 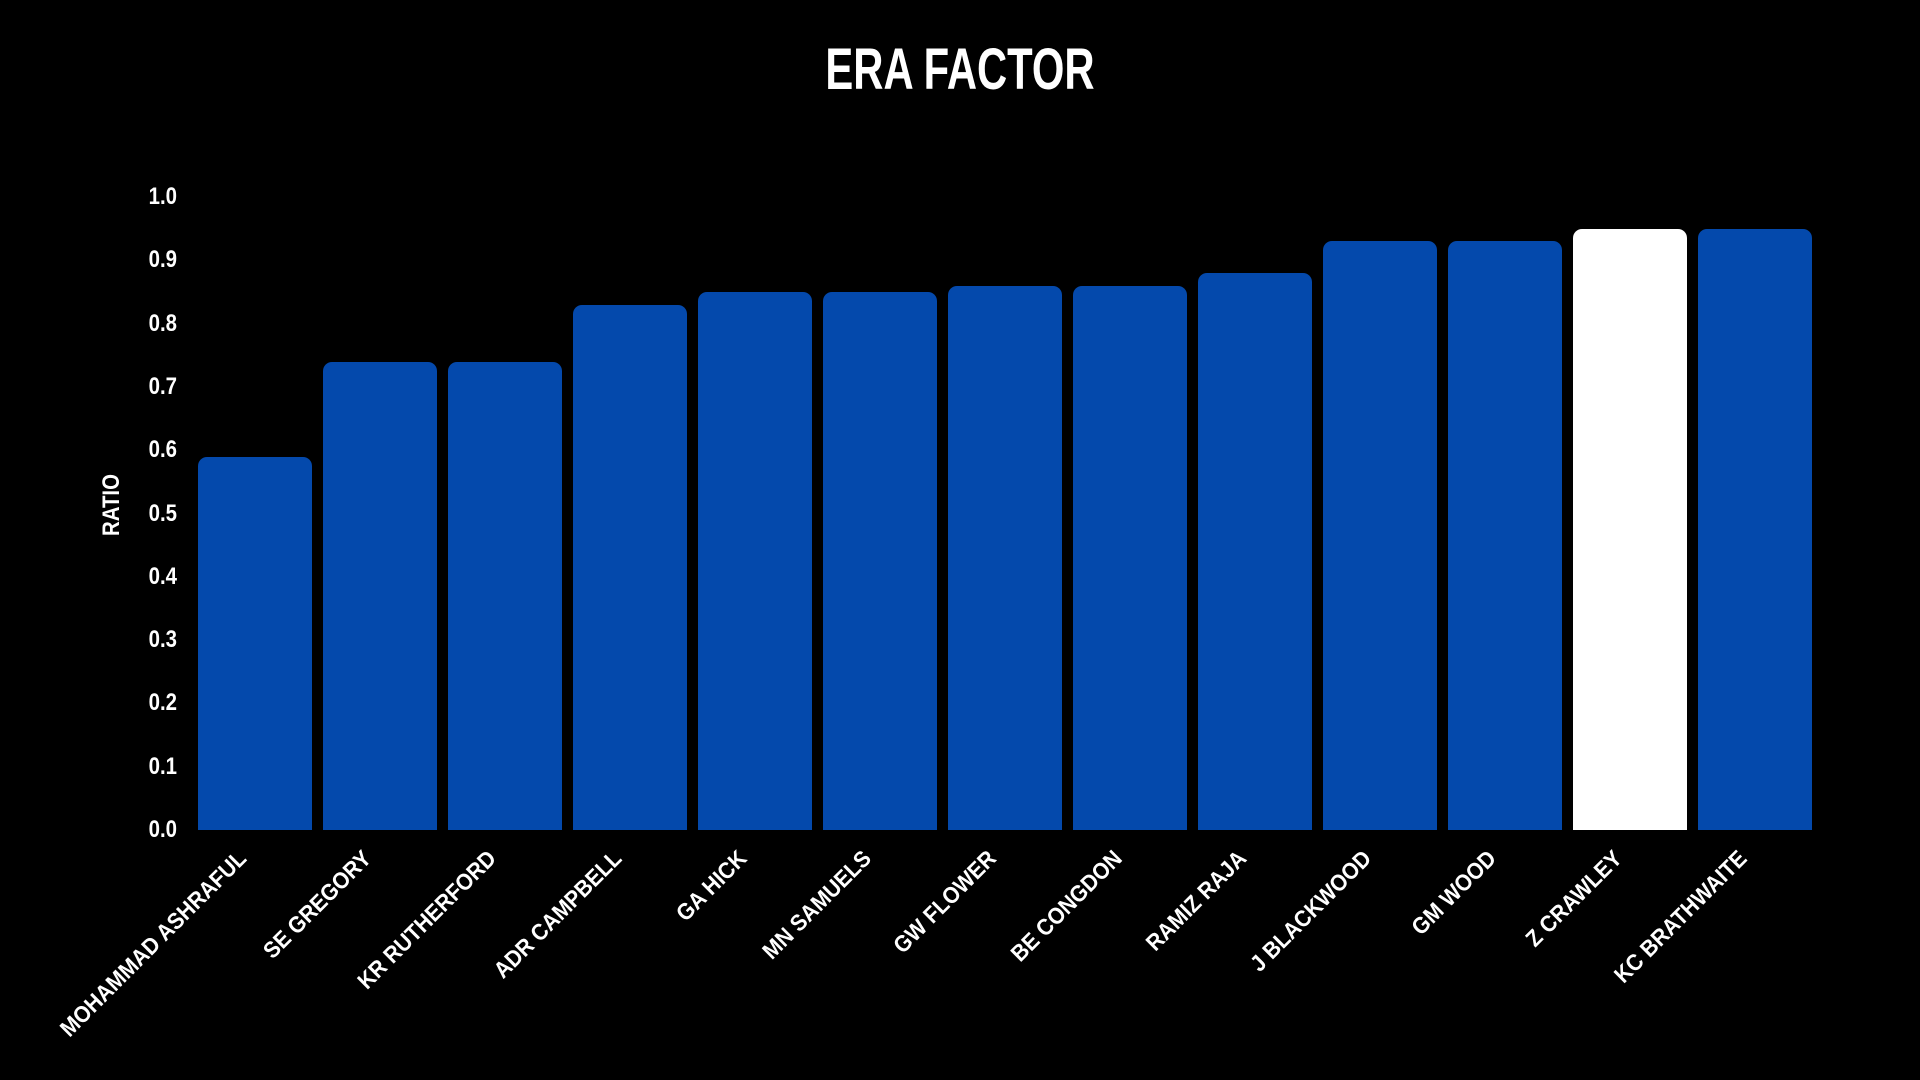 What do you see at coordinates (1755, 529) in the screenshot?
I see `bar-kc-brathwaite` at bounding box center [1755, 529].